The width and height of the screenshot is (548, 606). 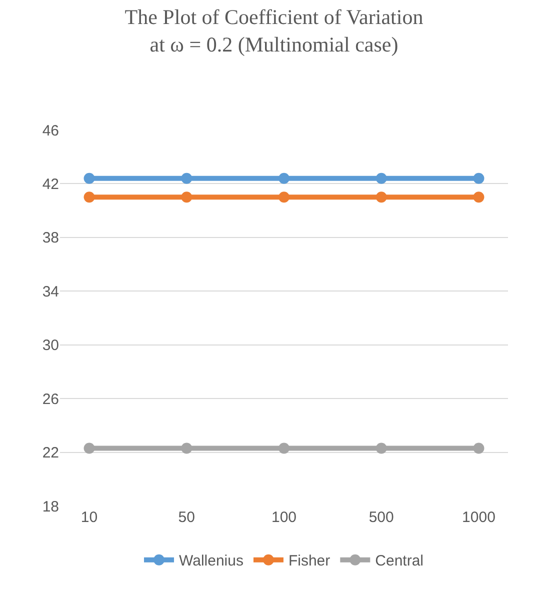 I want to click on y-tick-label: 34, so click(x=50, y=291).